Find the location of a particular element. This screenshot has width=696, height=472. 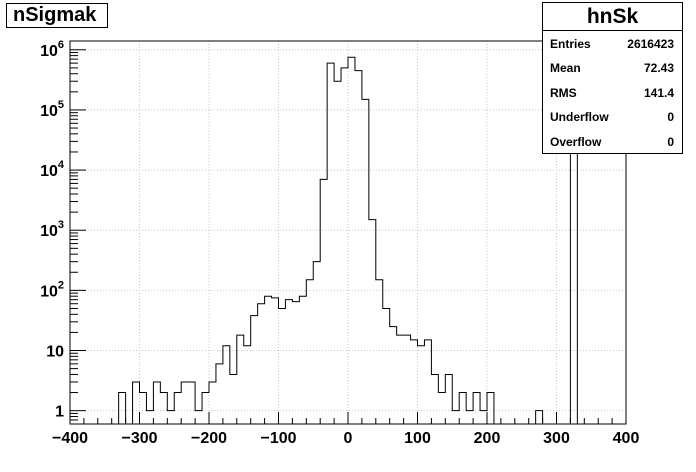

x-tick-label: −200 is located at coordinates (209, 438).